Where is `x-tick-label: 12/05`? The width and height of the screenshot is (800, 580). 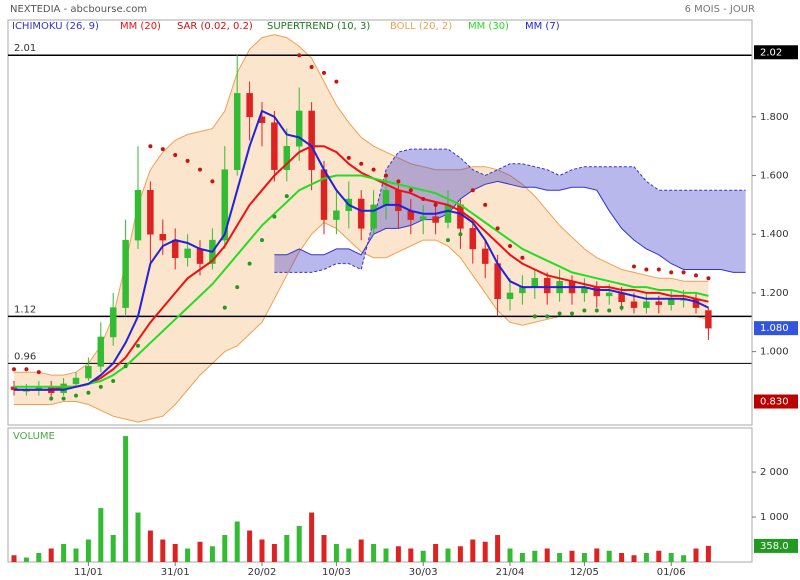 x-tick-label: 12/05 is located at coordinates (584, 572).